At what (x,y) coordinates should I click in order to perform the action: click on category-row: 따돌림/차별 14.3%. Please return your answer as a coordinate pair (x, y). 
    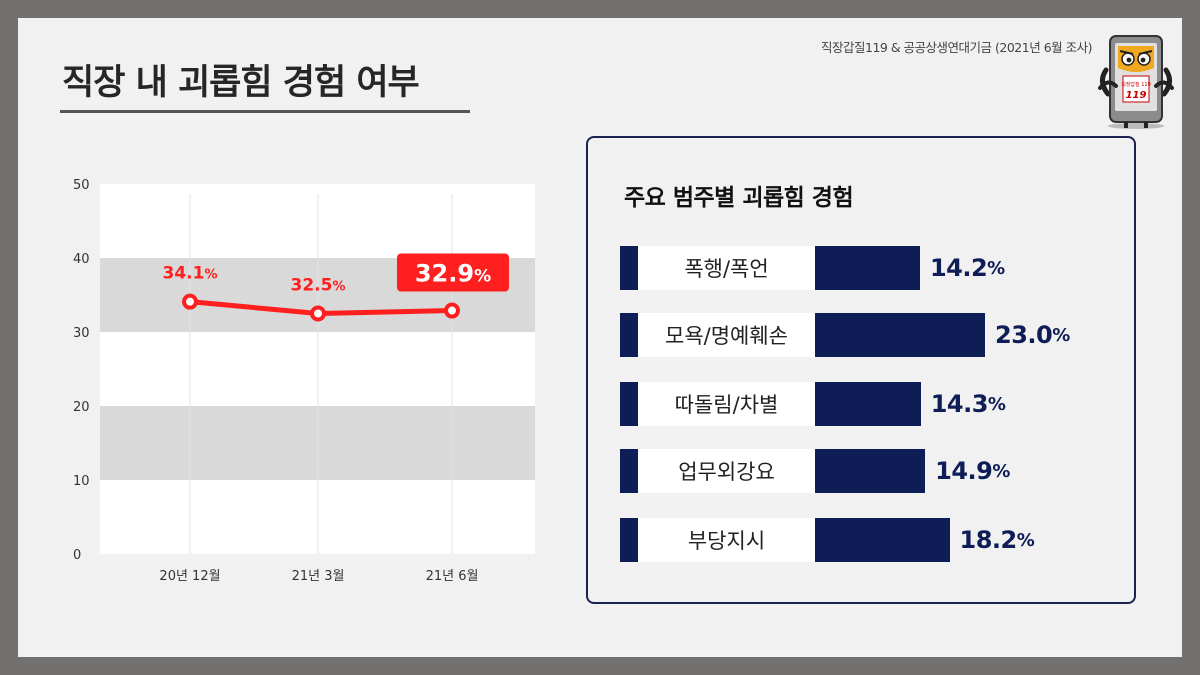
    Looking at the image, I should click on (870, 404).